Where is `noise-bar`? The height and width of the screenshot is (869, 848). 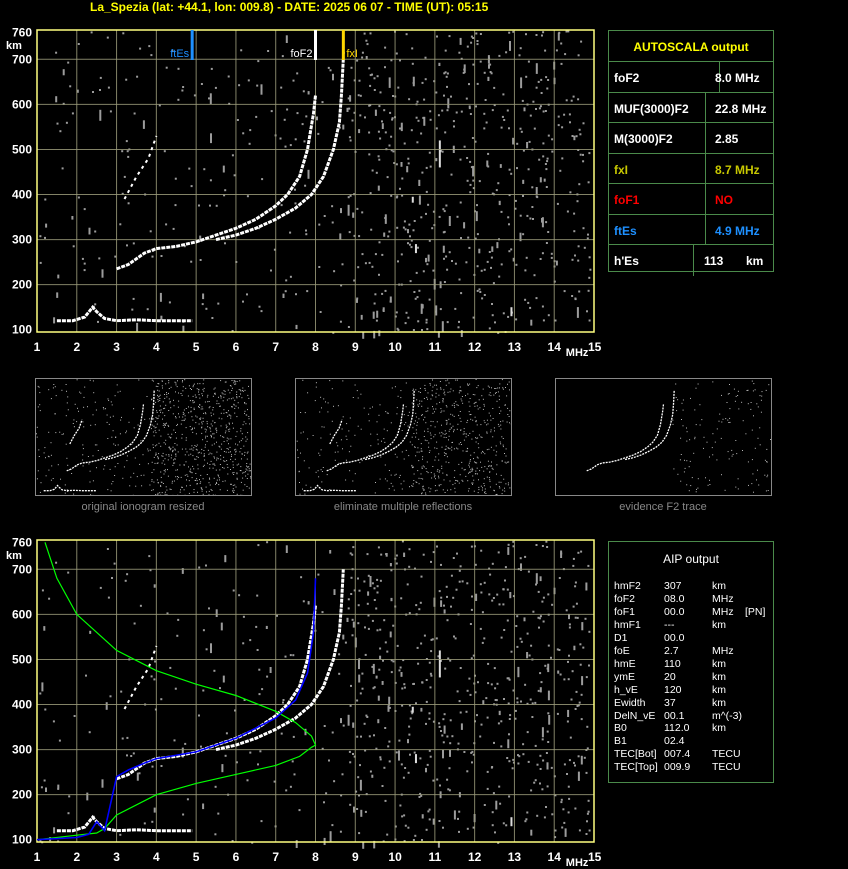
noise-bar is located at coordinates (412, 199).